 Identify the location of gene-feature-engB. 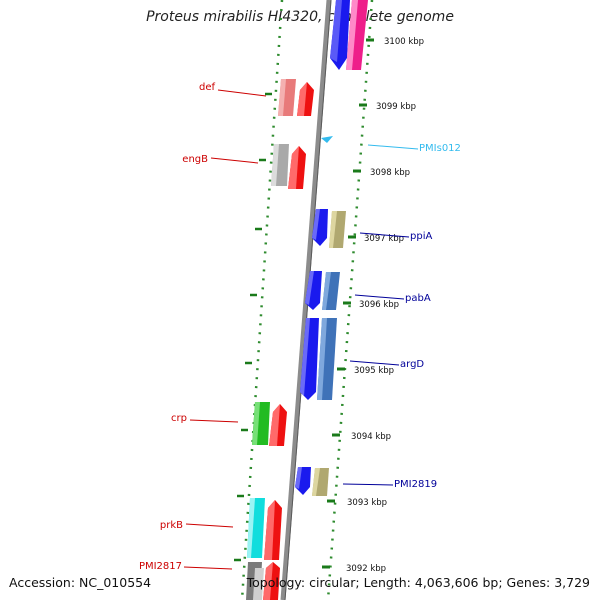
(288, 166).